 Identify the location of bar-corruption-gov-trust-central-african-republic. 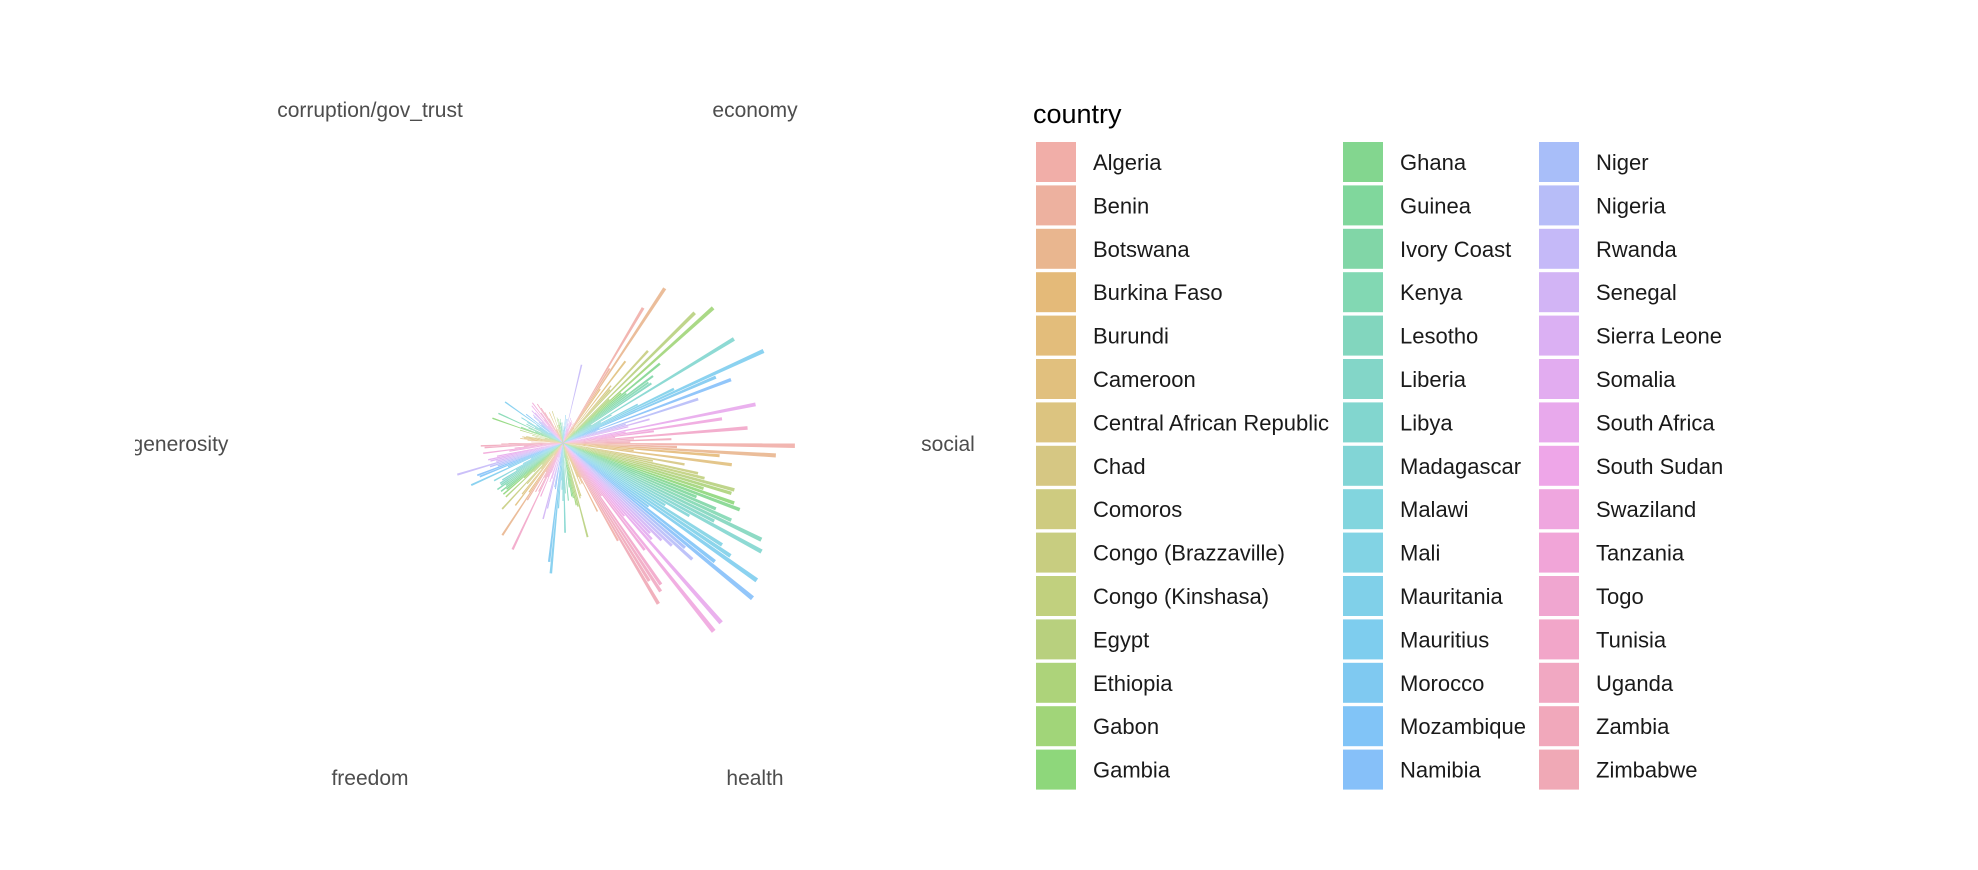
(560, 436).